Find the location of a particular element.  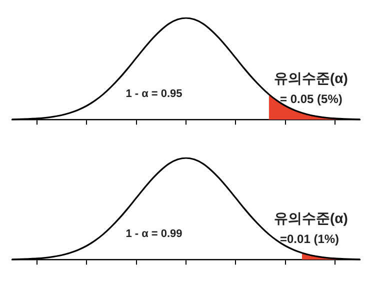

annotation: = 0.05 (5%) is located at coordinates (311, 99).